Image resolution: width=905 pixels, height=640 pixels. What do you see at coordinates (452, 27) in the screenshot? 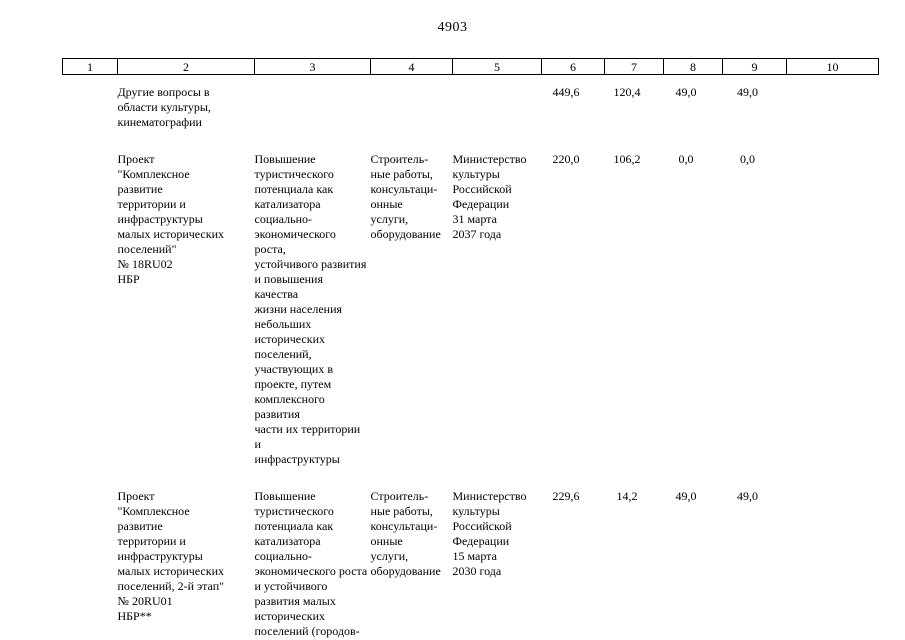
I see `page-number: 4903` at bounding box center [452, 27].